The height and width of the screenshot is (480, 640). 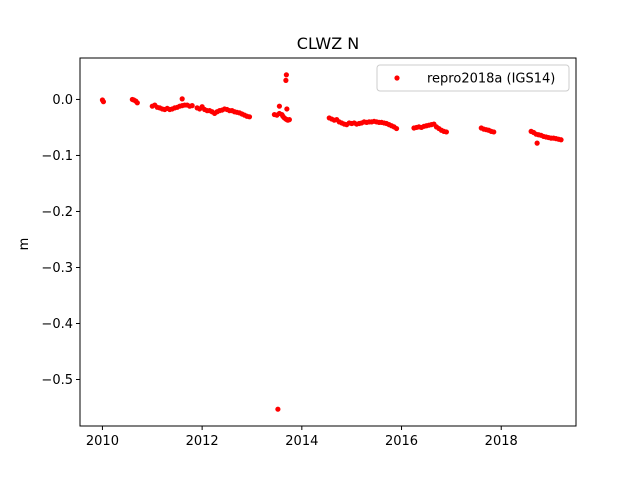 What do you see at coordinates (491, 79) in the screenshot?
I see `legend-label: repro2018a (IGS14)` at bounding box center [491, 79].